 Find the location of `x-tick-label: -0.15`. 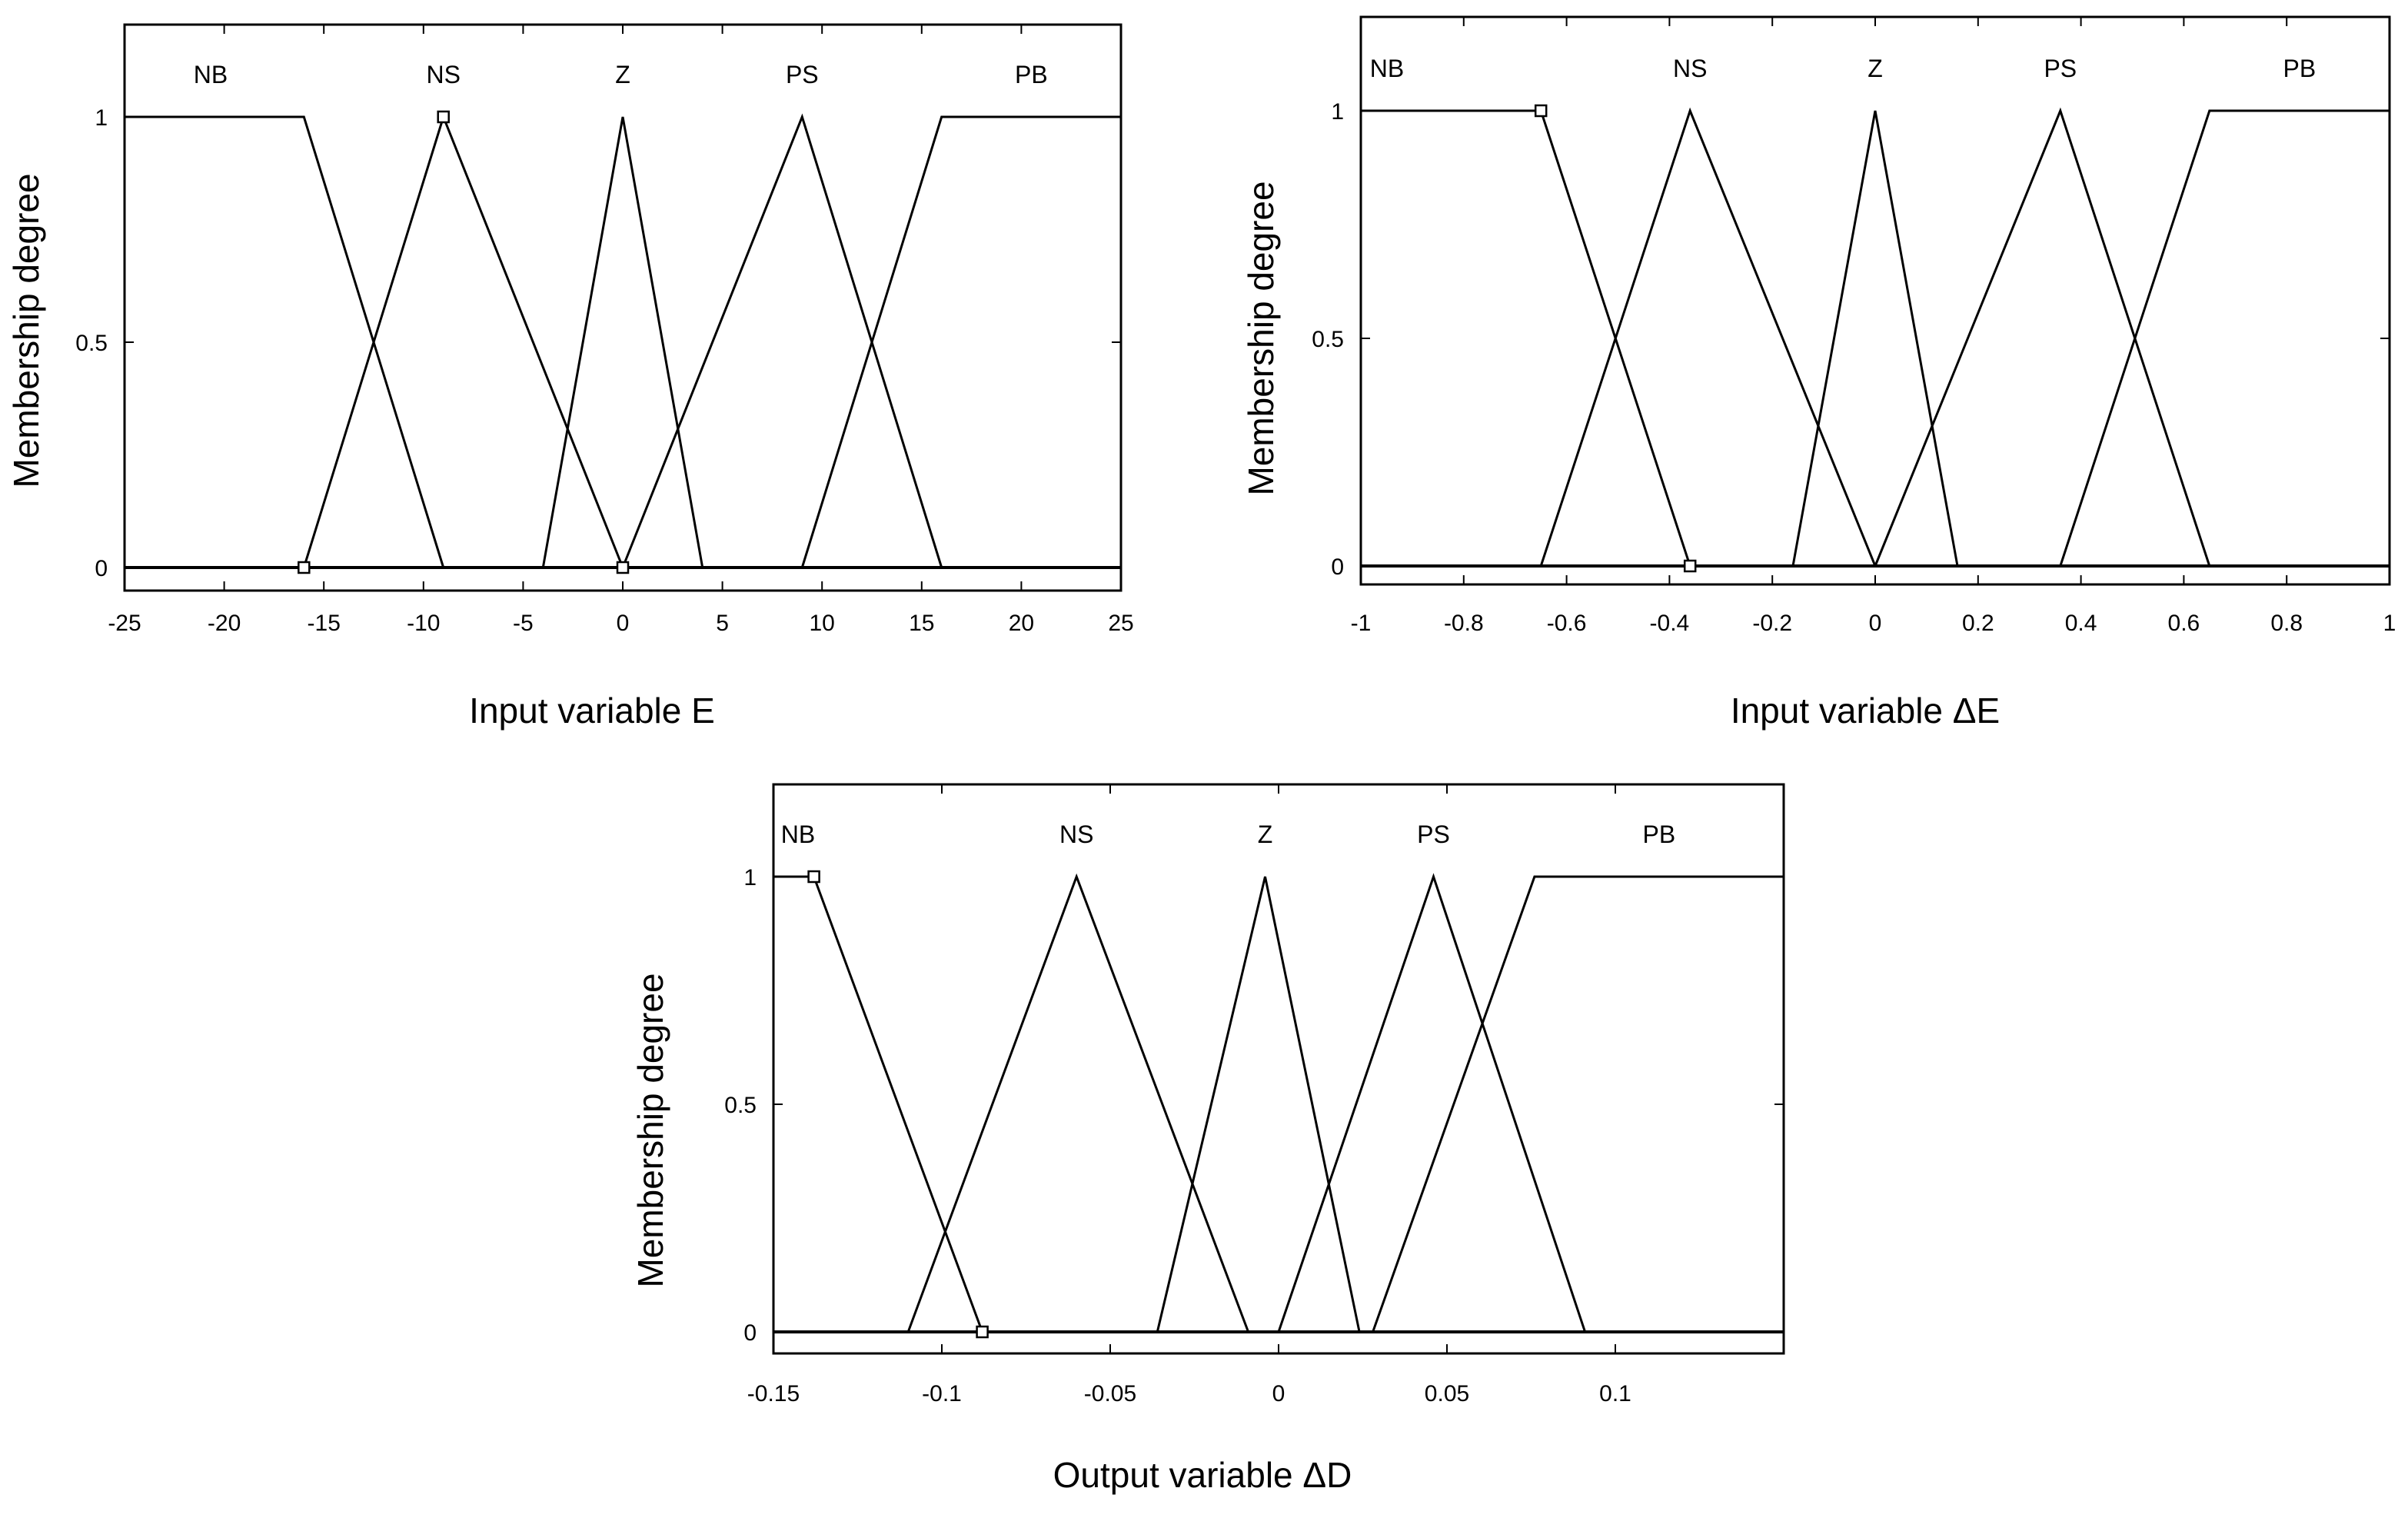

x-tick-label: -0.15 is located at coordinates (773, 1393).